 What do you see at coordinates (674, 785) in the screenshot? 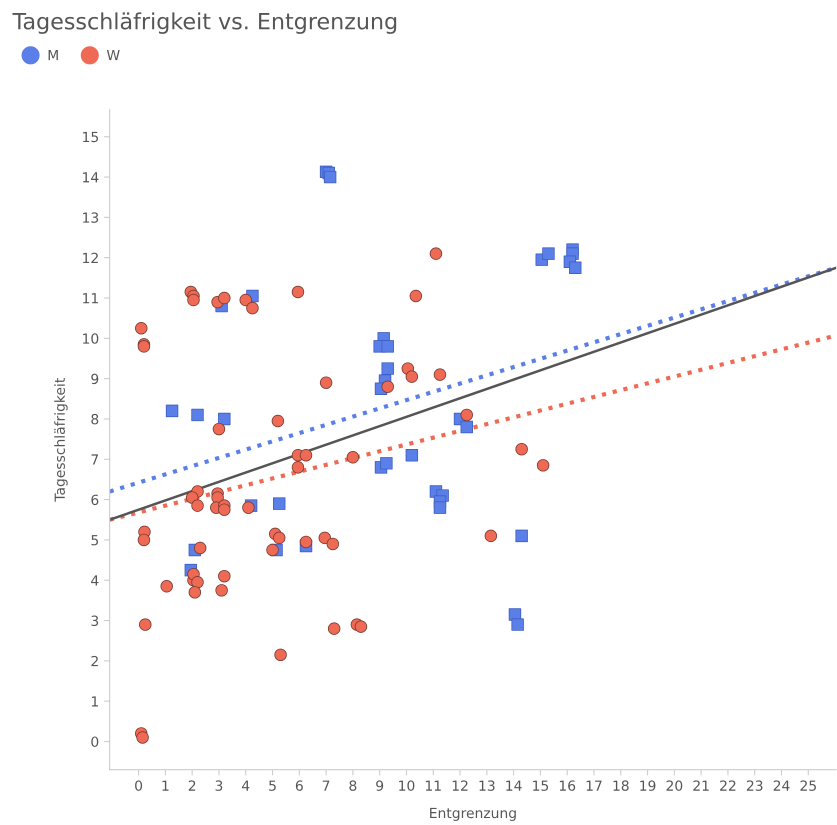
I see `x-tick-label: 20` at bounding box center [674, 785].